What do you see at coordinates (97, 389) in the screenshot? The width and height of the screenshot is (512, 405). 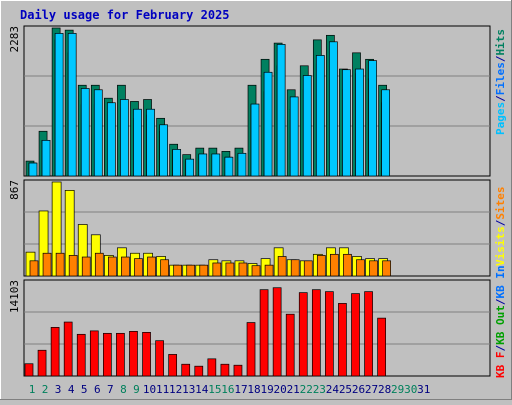 I see `x-label-day-6: 6` at bounding box center [97, 389].